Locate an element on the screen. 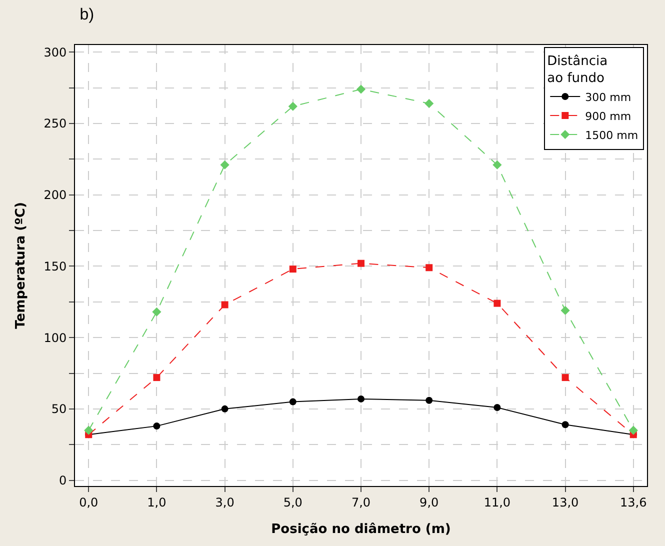 This screenshot has width=665, height=546. legend-label: 900 mm is located at coordinates (608, 116).